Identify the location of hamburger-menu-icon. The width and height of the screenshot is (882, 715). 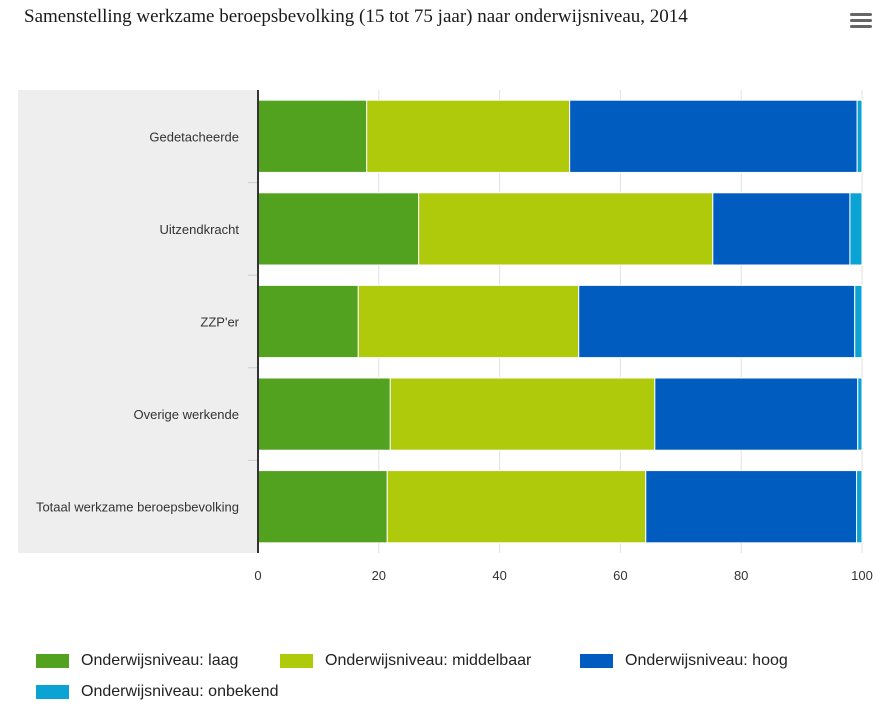
(861, 23).